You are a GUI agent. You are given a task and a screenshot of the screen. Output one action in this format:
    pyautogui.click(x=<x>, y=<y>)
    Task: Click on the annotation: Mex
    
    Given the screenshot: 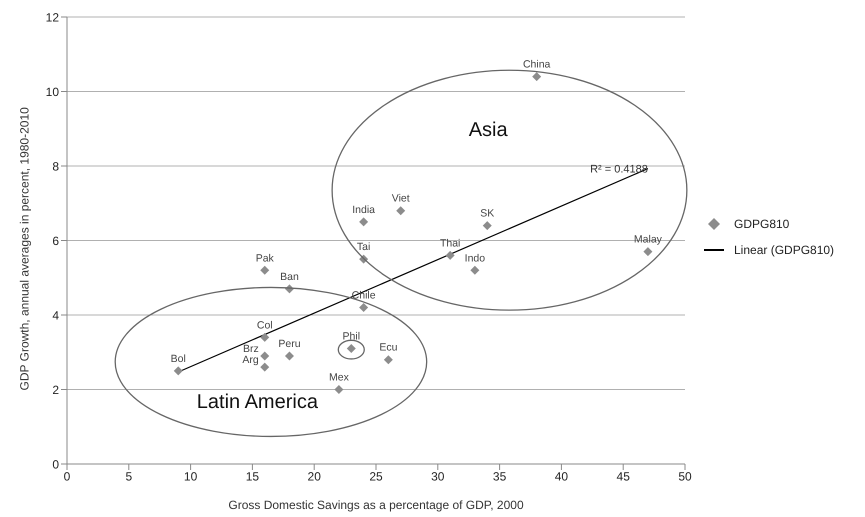 What is the action you would take?
    pyautogui.click(x=339, y=378)
    